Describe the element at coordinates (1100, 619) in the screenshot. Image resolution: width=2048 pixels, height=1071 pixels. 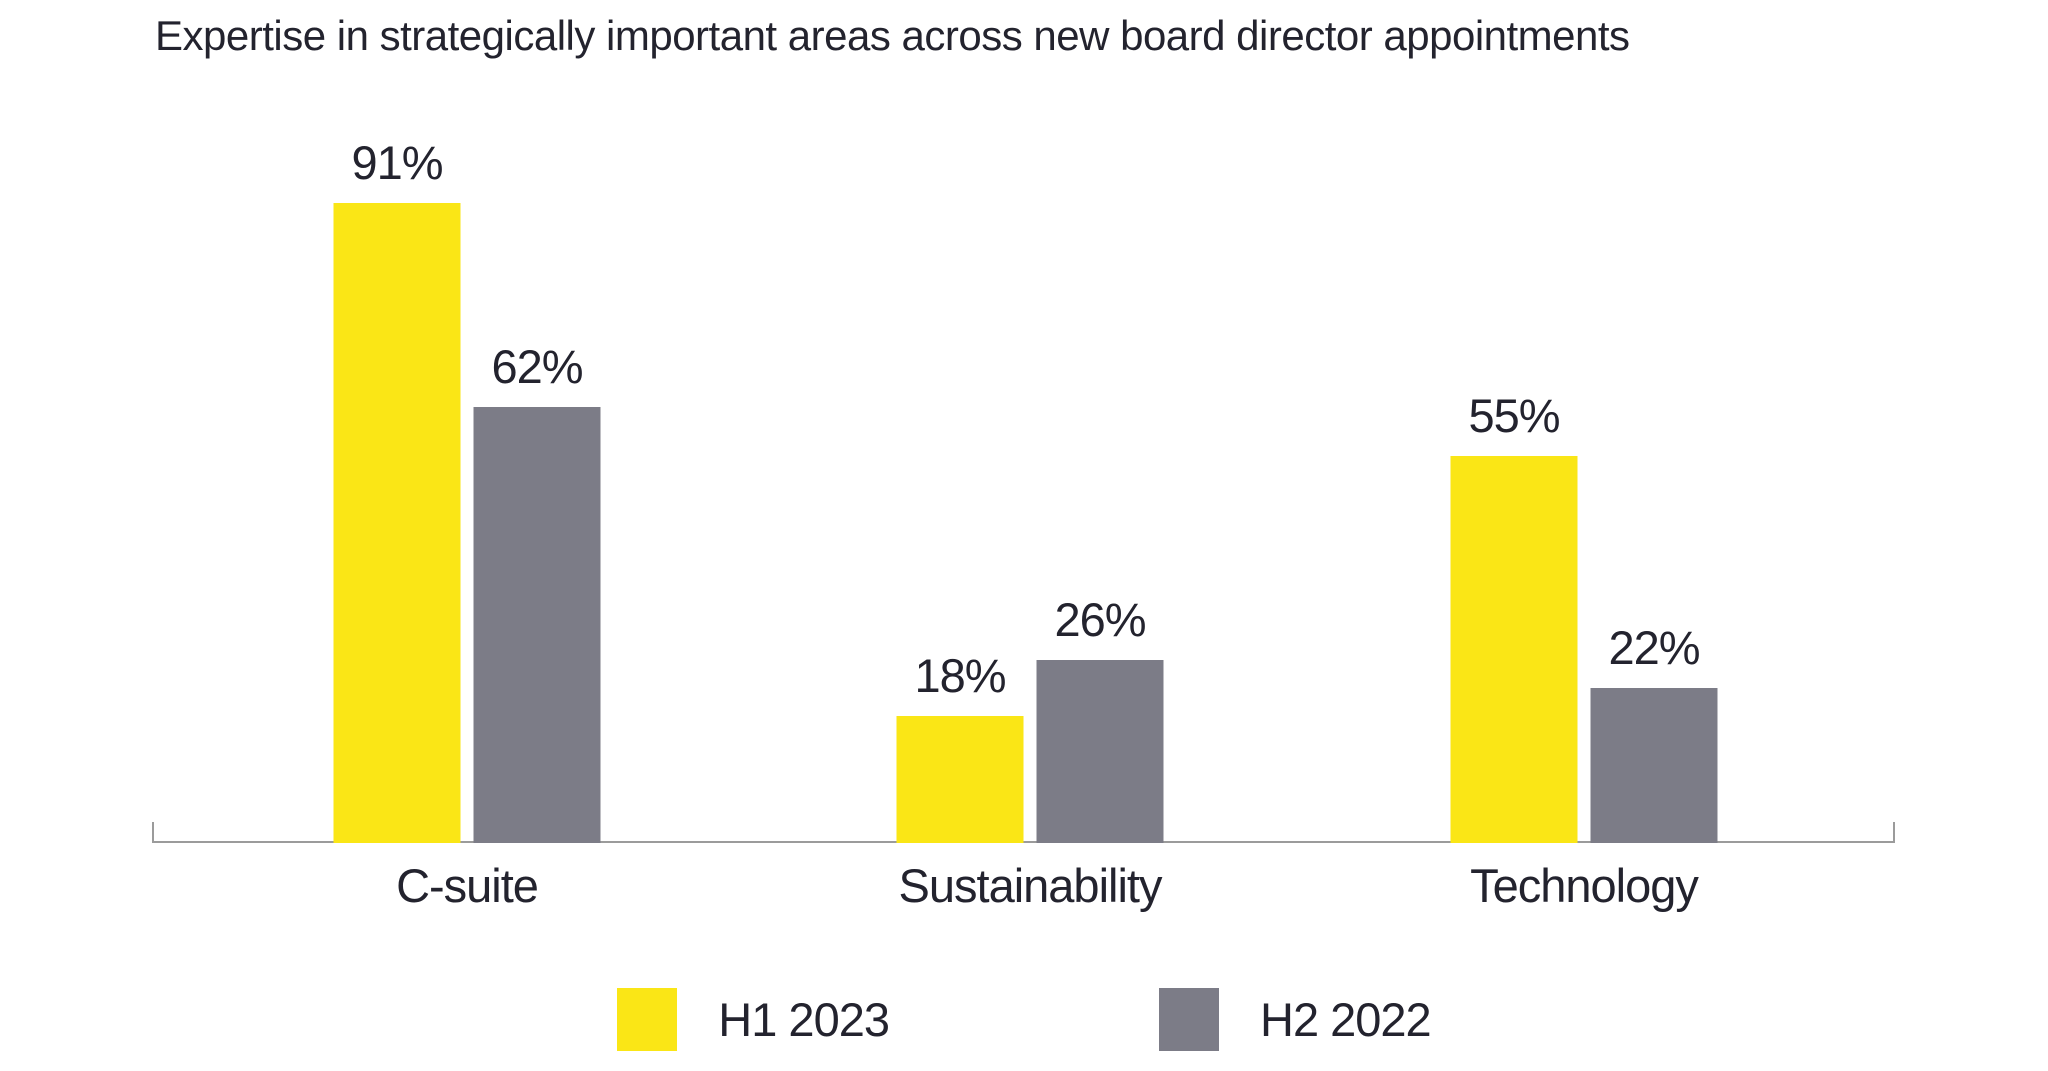
I see `bar-value-label: 26%` at that location.